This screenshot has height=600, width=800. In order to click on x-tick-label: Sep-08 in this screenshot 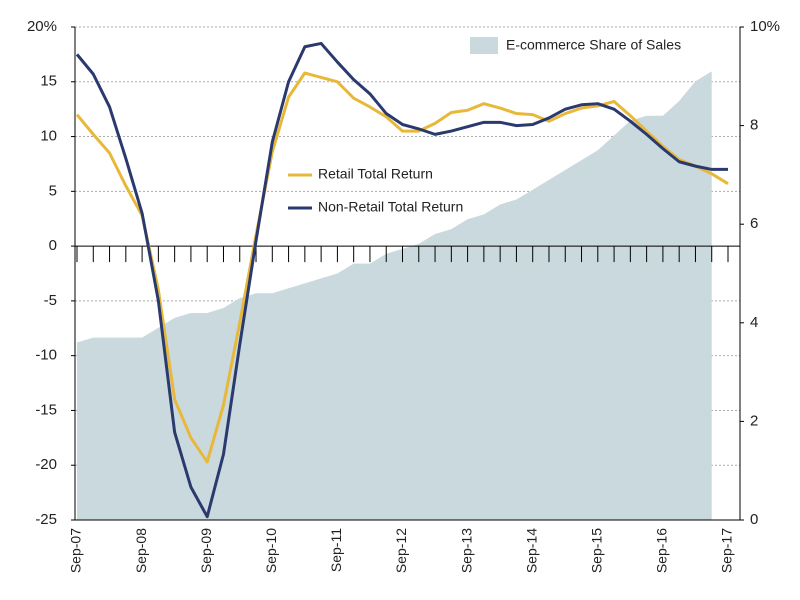, I will do `click(141, 550)`.